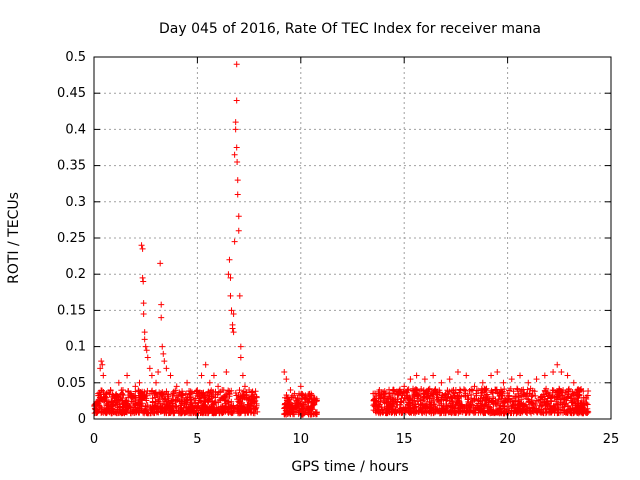 The height and width of the screenshot is (480, 640). Describe the element at coordinates (197, 439) in the screenshot. I see `x-tick-label: 5` at that location.